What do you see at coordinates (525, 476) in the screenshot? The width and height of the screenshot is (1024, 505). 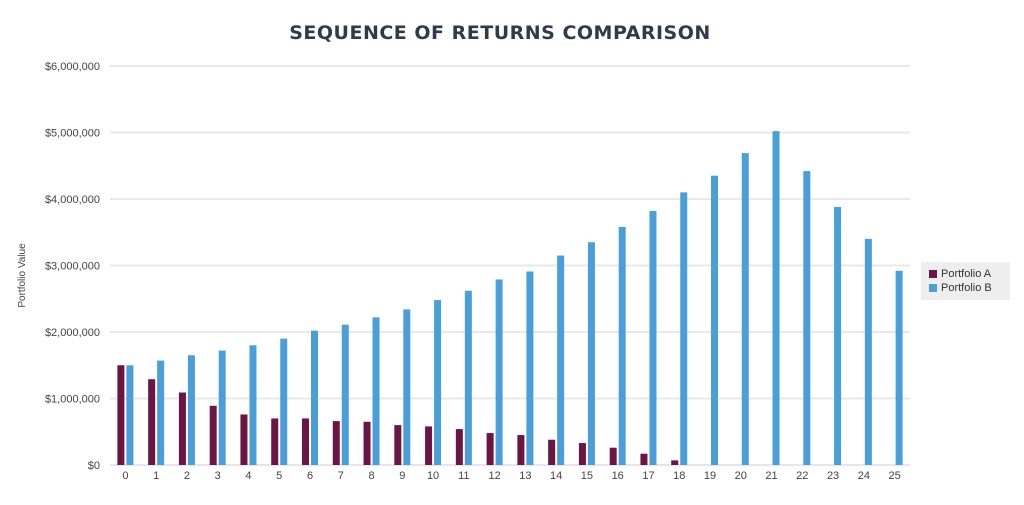 I see `x-tick-label: 13` at bounding box center [525, 476].